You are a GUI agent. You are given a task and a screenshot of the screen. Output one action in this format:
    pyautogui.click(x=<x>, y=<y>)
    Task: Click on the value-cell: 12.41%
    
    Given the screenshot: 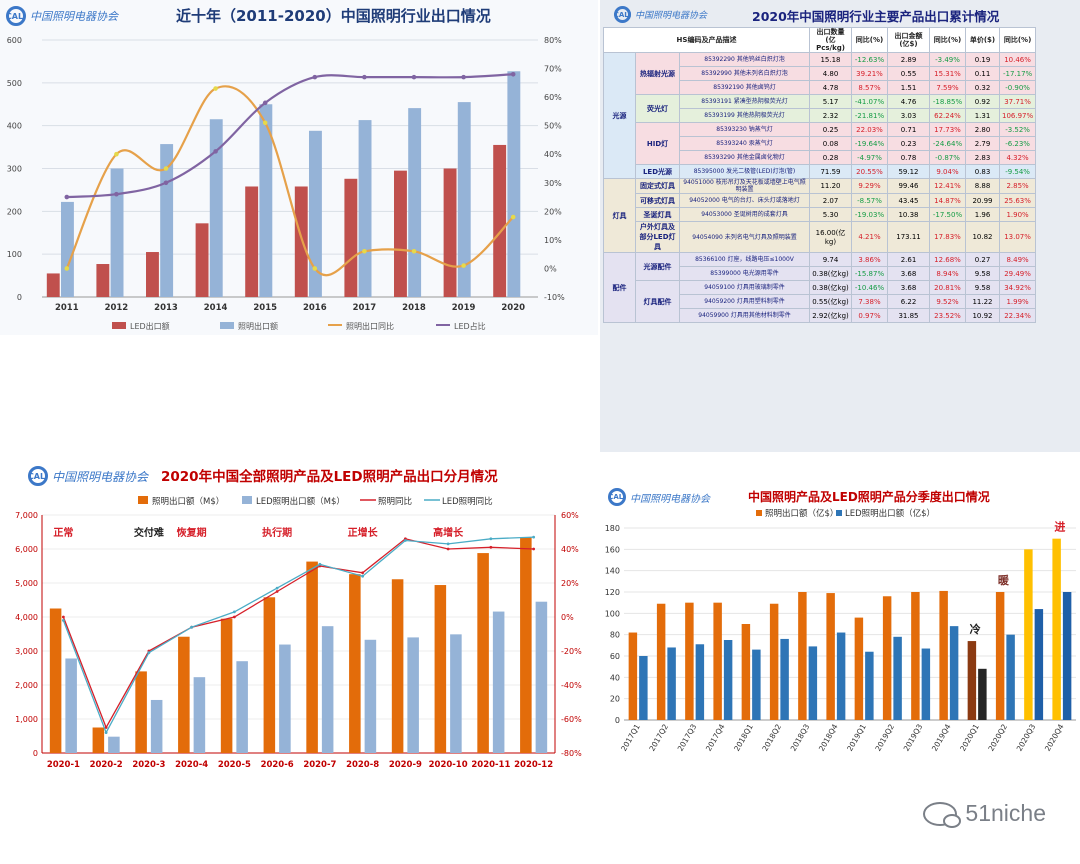 What is the action you would take?
    pyautogui.click(x=947, y=186)
    